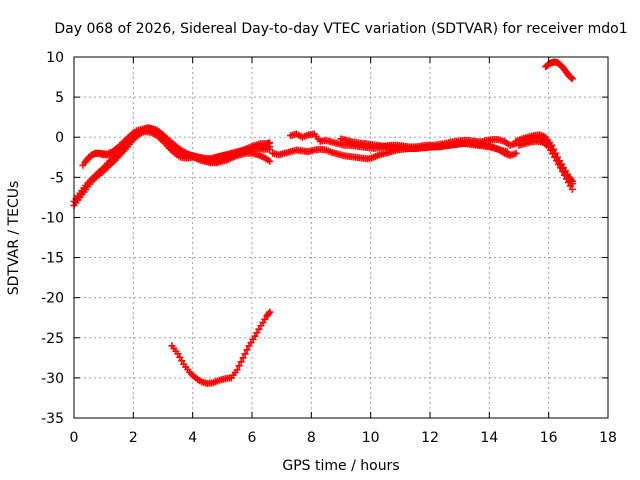 The image size is (640, 480). I want to click on x-tick-label: 16, so click(549, 438).